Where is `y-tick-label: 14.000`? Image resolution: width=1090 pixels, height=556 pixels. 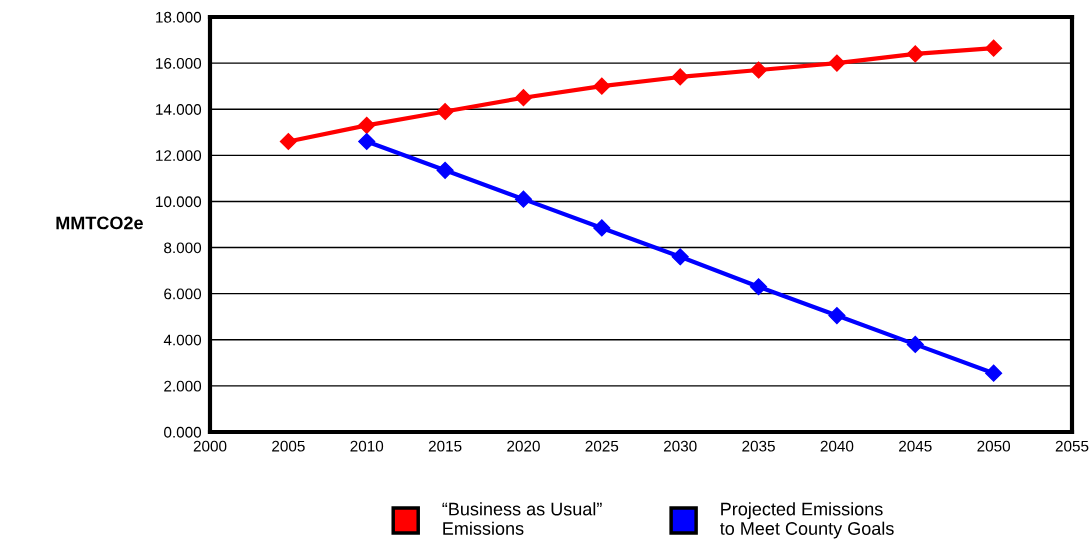
y-tick-label: 14.000 is located at coordinates (179, 109).